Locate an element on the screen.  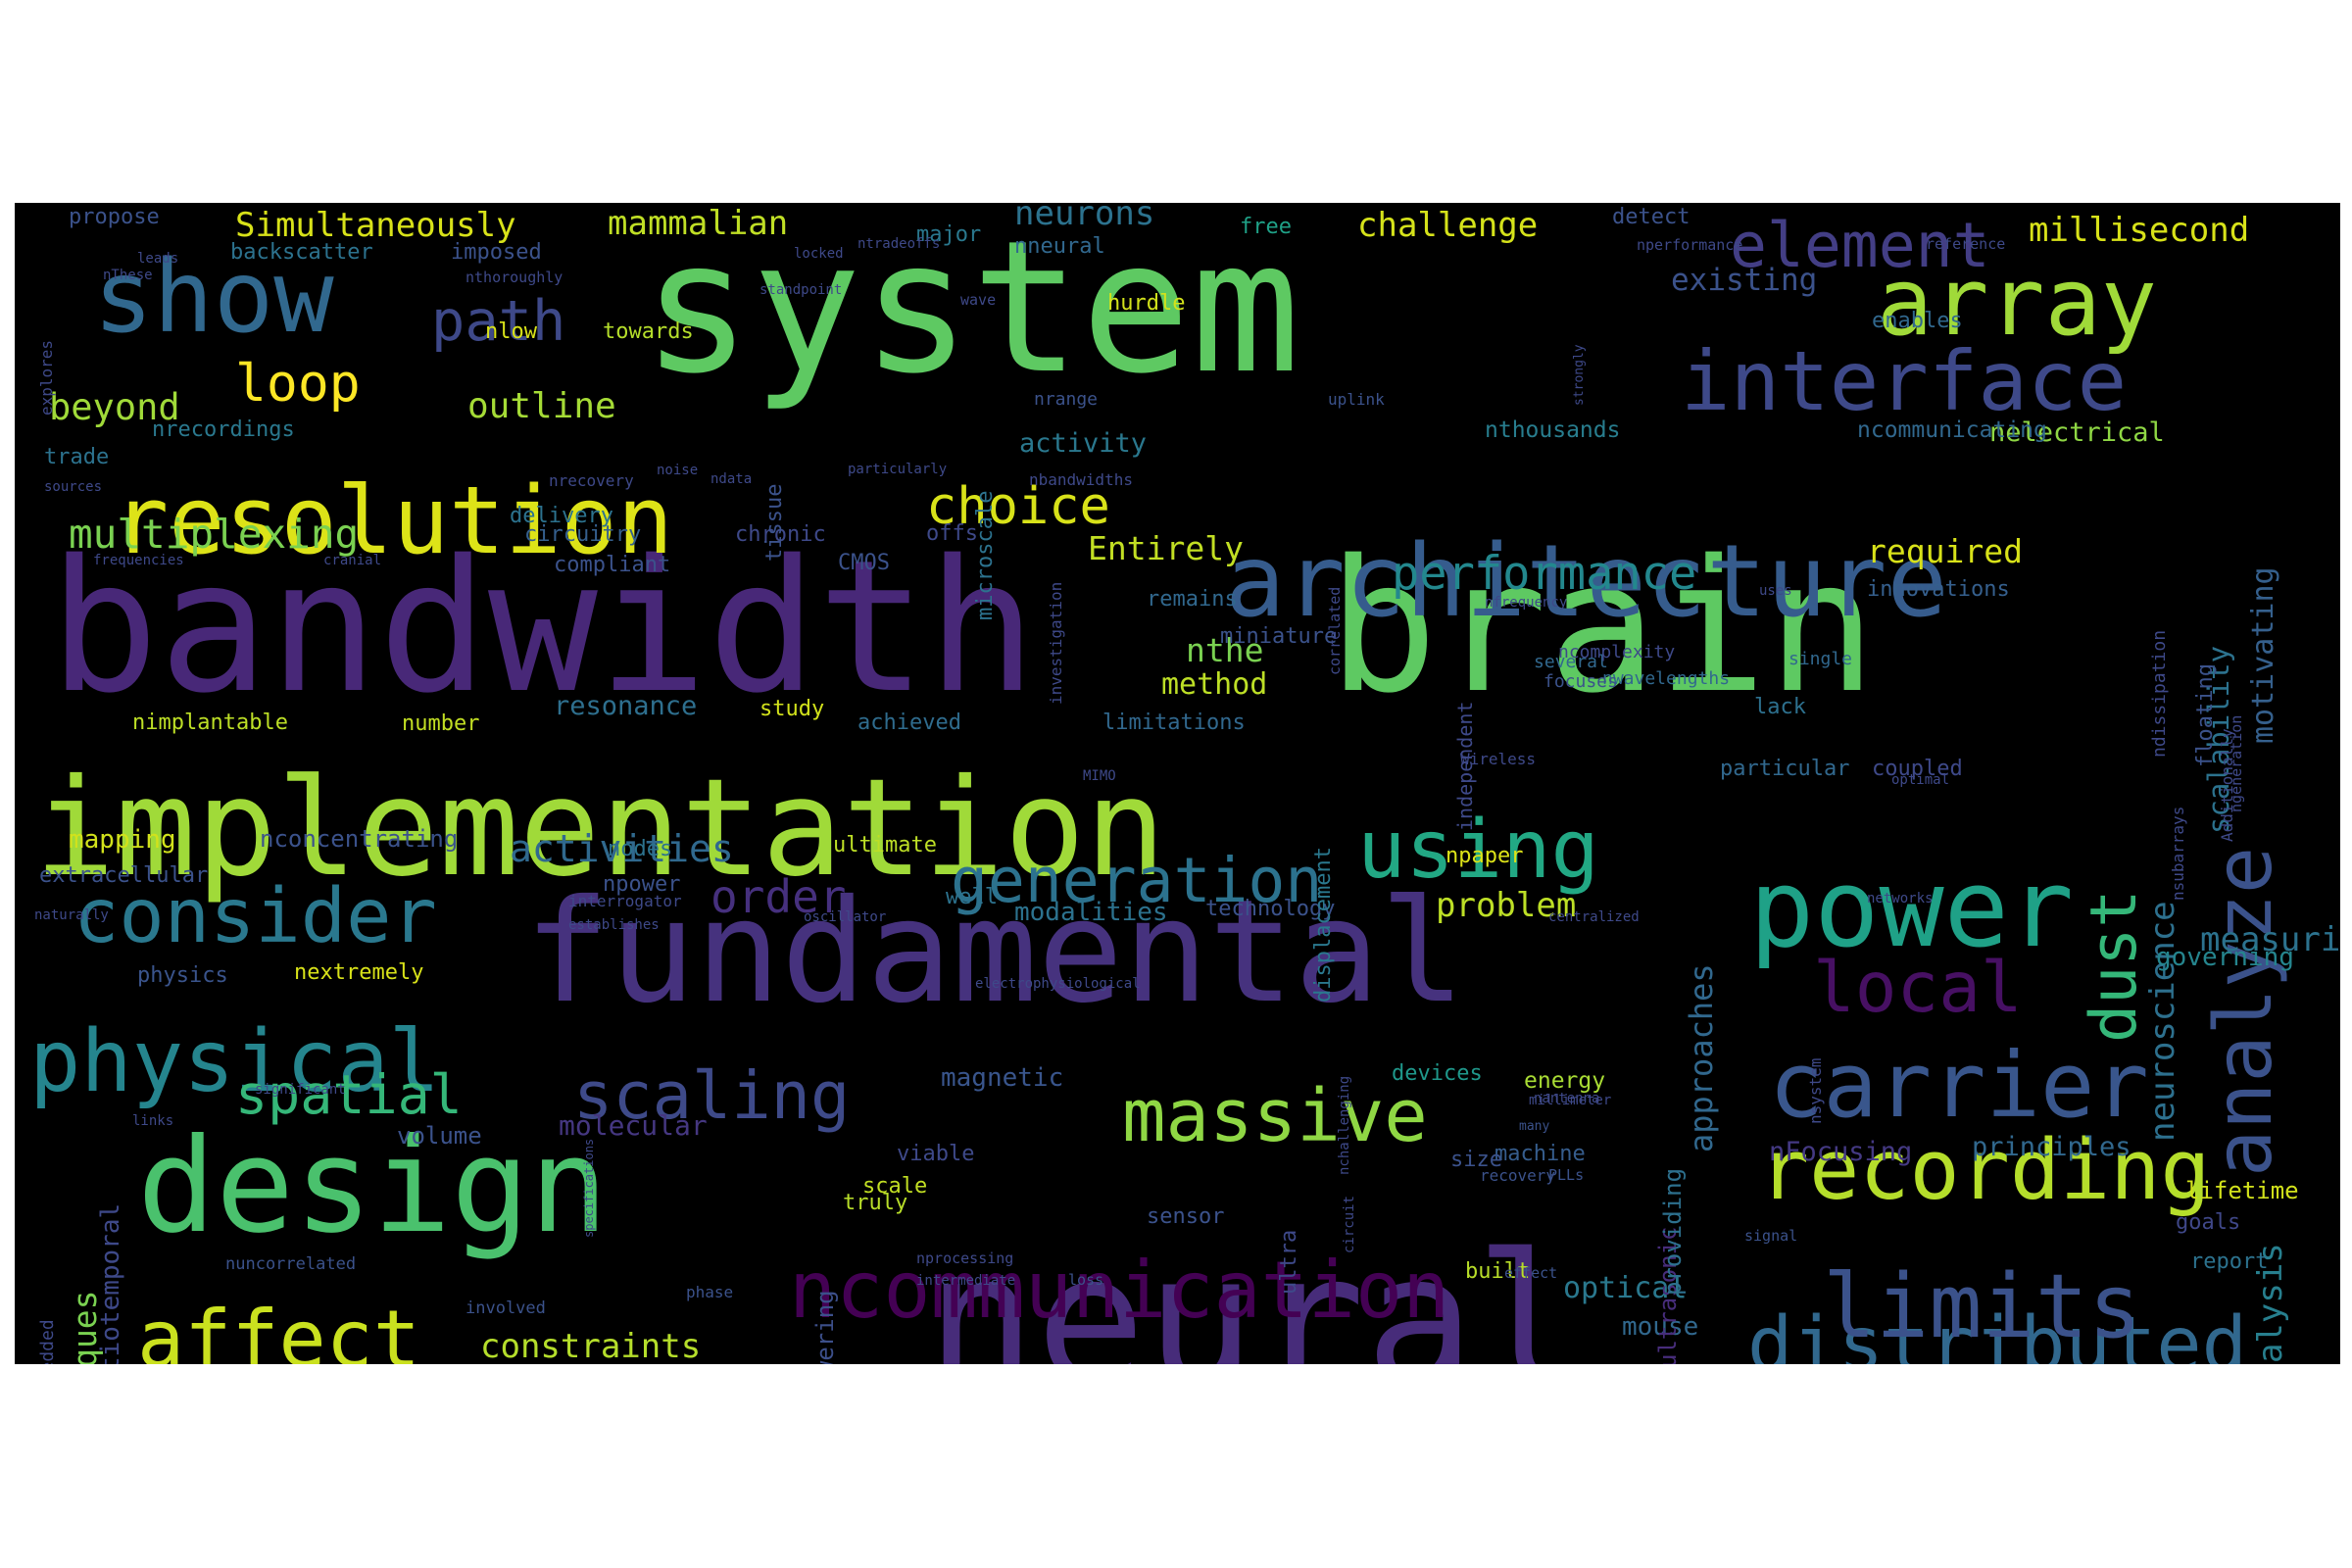
cloud-word: magnetic is located at coordinates (1002, 1078).